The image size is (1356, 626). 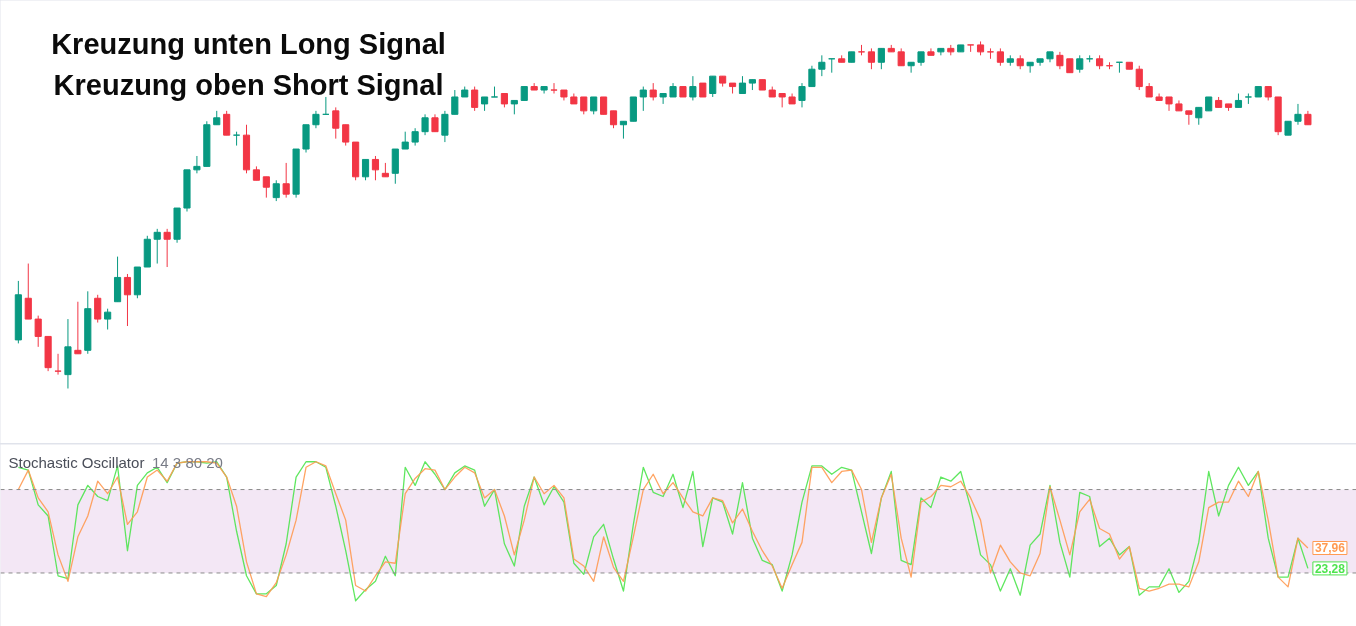 What do you see at coordinates (1330, 548) in the screenshot?
I see `data-label: 37,96` at bounding box center [1330, 548].